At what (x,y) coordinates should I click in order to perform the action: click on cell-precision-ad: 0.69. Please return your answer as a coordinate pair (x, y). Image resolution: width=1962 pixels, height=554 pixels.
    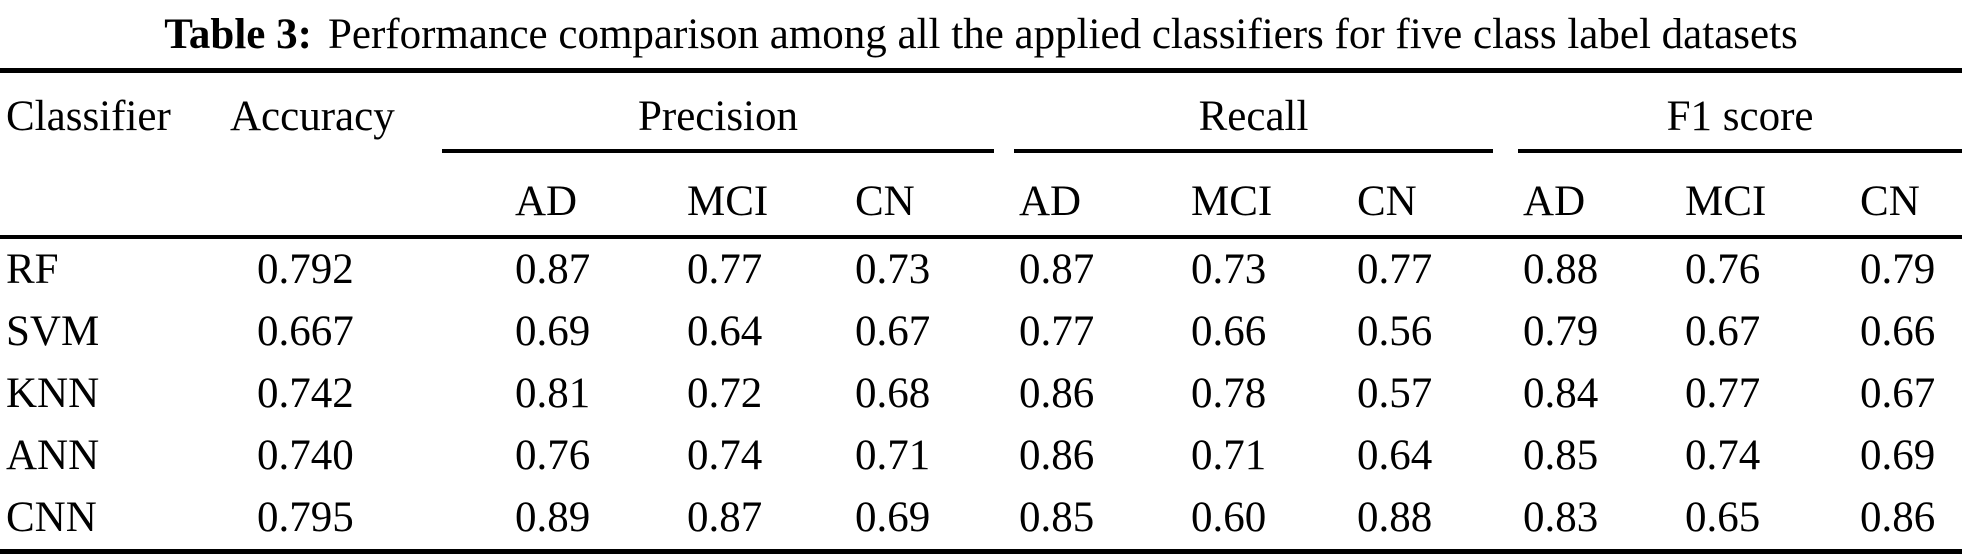
    Looking at the image, I should click on (553, 331).